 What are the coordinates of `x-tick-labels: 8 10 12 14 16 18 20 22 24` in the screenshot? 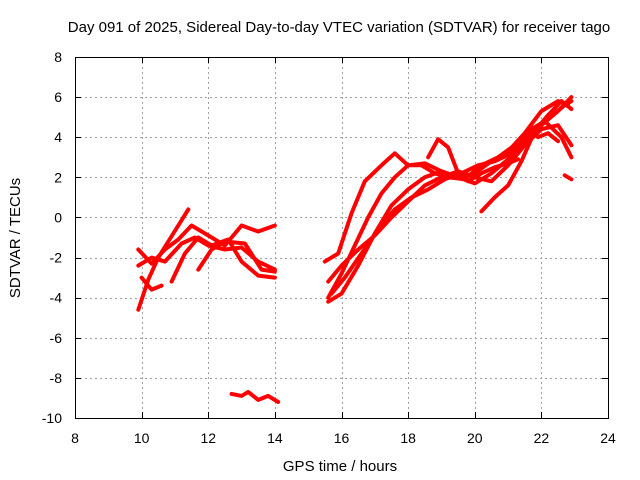 It's located at (343, 438).